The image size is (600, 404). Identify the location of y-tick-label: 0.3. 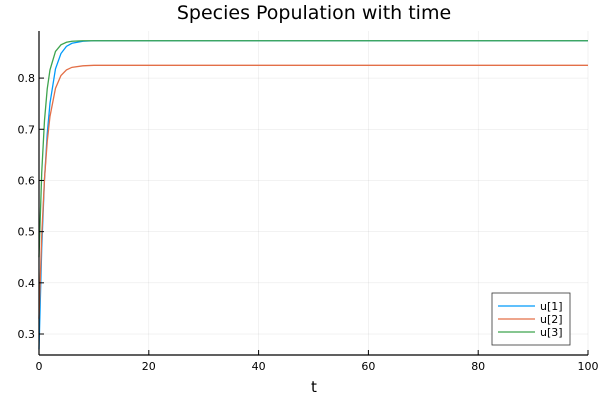
(27, 334).